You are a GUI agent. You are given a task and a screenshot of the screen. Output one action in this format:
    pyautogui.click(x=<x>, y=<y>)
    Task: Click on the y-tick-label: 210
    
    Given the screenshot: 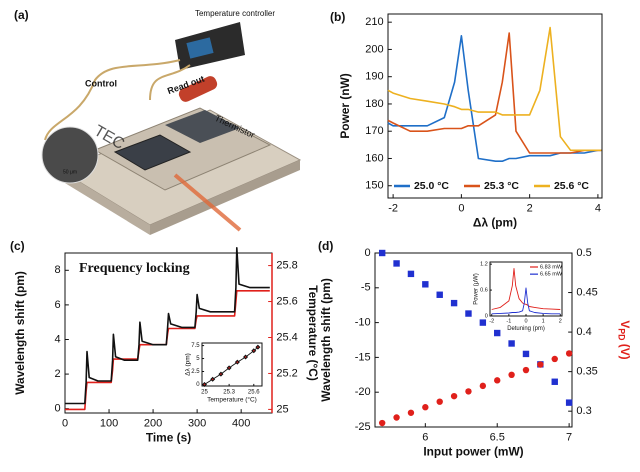 What is the action you would take?
    pyautogui.click(x=374, y=22)
    